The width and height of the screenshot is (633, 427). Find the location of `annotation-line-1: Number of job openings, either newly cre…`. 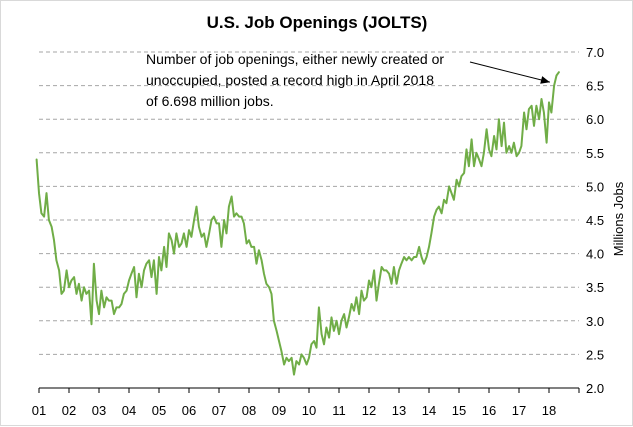

annotation-line-1: Number of job openings, either newly cre… is located at coordinates (295, 59).